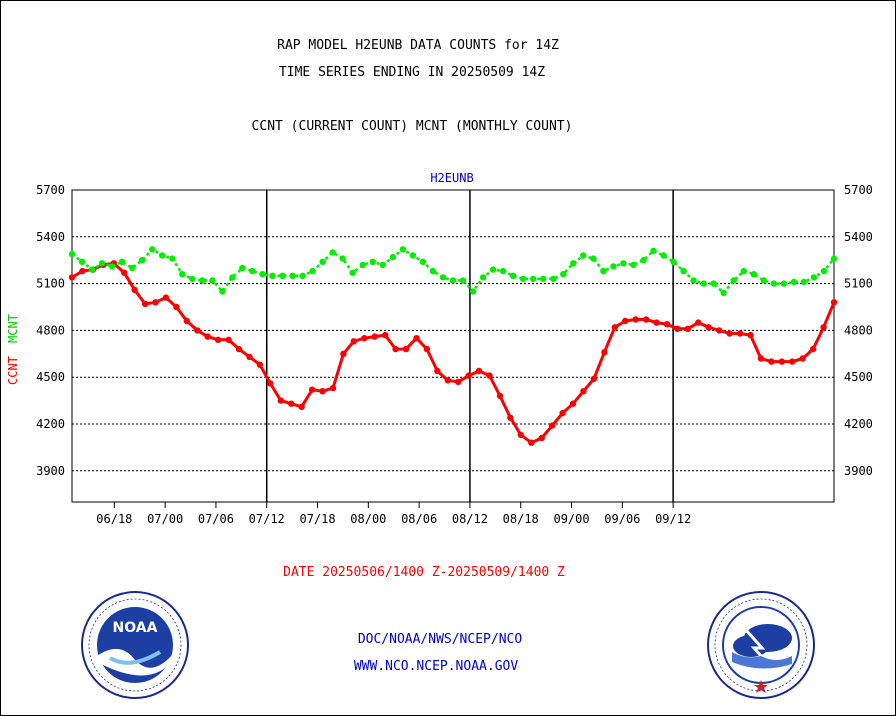 The height and width of the screenshot is (716, 896). What do you see at coordinates (165, 519) in the screenshot?
I see `xtick-label: 07/00` at bounding box center [165, 519].